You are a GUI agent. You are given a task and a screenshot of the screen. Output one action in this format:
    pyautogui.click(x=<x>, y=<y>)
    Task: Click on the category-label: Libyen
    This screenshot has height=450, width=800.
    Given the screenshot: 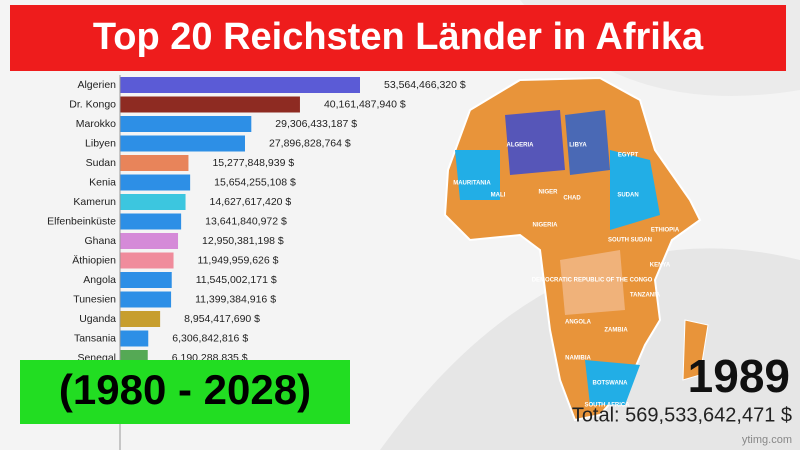 What is the action you would take?
    pyautogui.click(x=100, y=143)
    